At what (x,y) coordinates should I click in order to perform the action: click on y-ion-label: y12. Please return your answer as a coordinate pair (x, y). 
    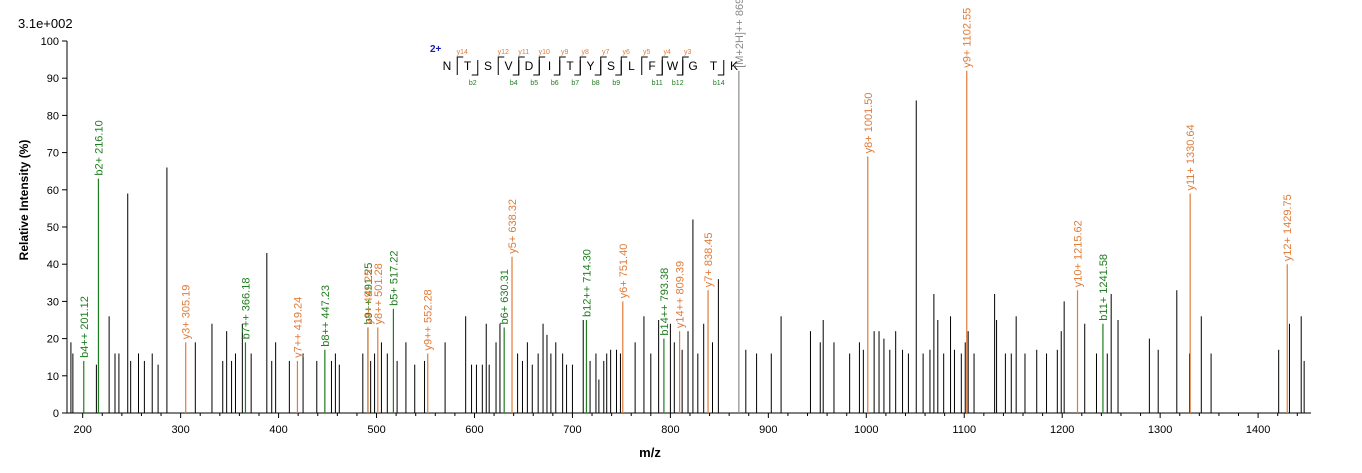
    Looking at the image, I should click on (503, 52).